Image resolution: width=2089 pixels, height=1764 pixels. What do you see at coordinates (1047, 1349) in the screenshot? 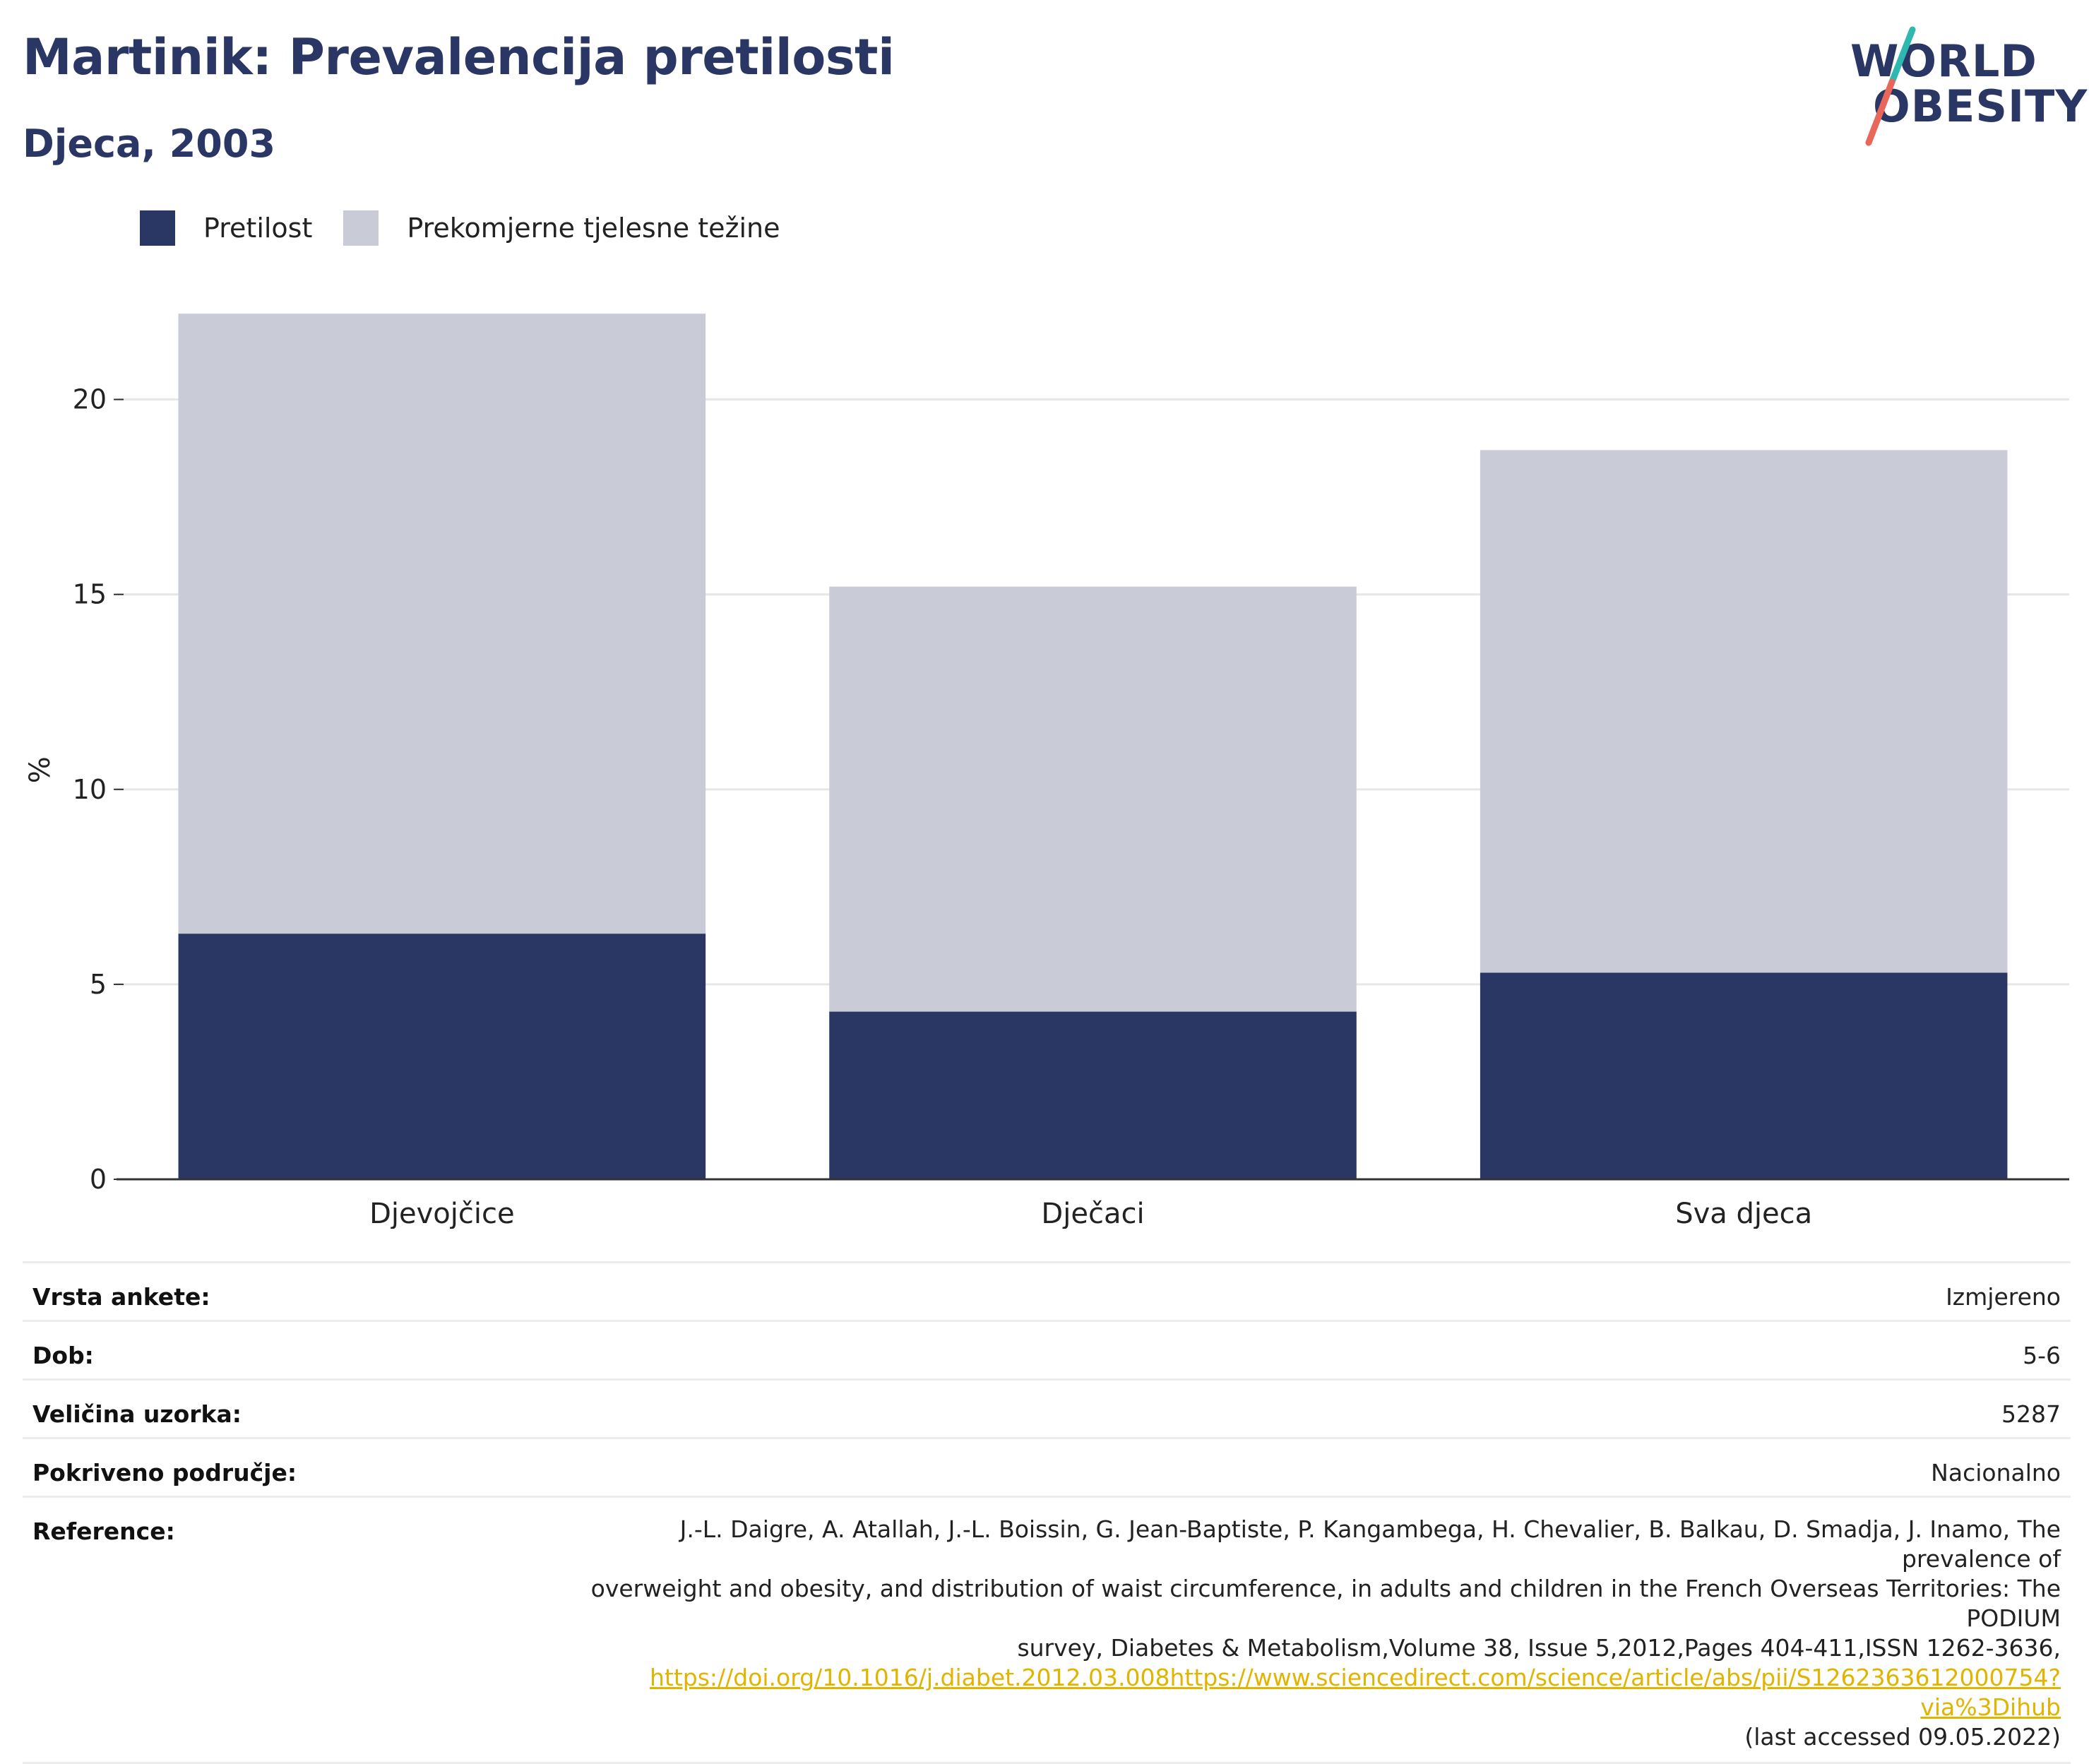
I see `meta-row-age: Dob: 5-6` at bounding box center [1047, 1349].